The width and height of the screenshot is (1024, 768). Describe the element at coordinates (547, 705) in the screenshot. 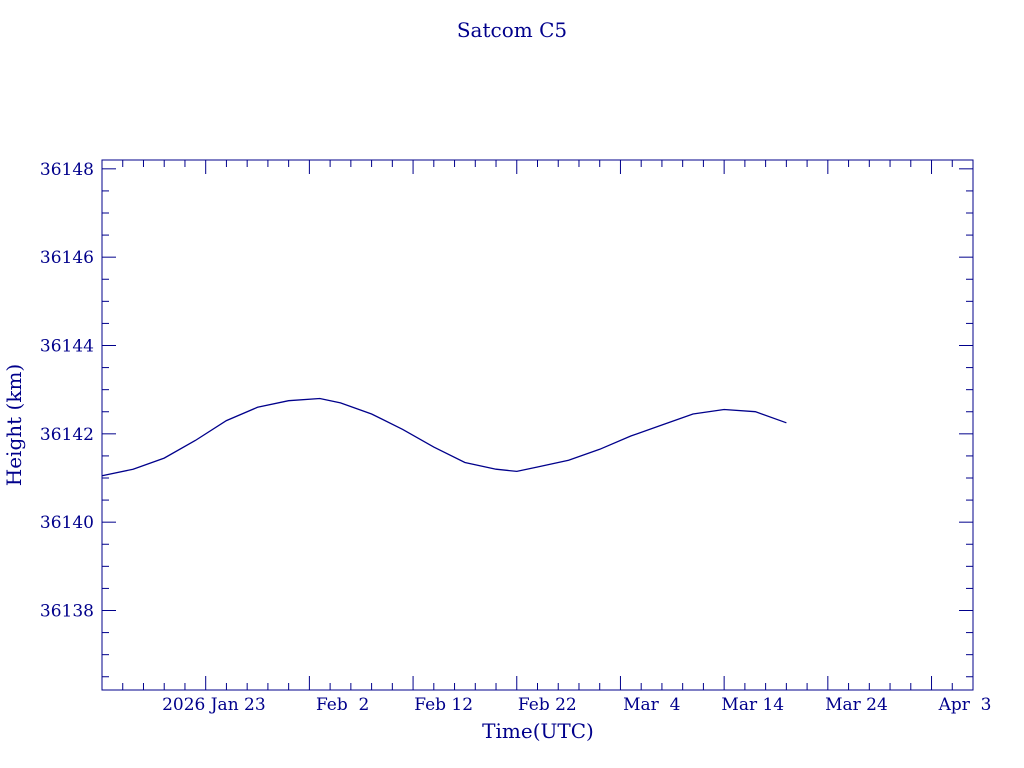

I see `x-tick-label: Feb 22` at that location.